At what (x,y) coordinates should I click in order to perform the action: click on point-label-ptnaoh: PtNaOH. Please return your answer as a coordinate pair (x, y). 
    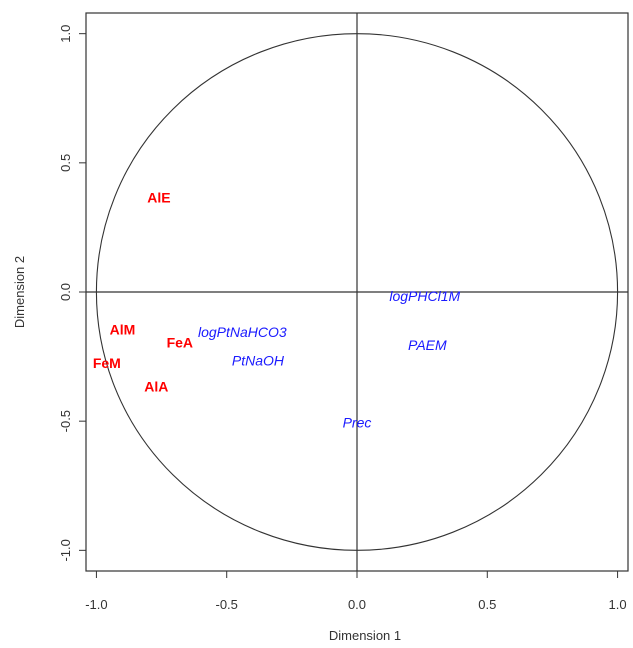
    Looking at the image, I should click on (258, 360).